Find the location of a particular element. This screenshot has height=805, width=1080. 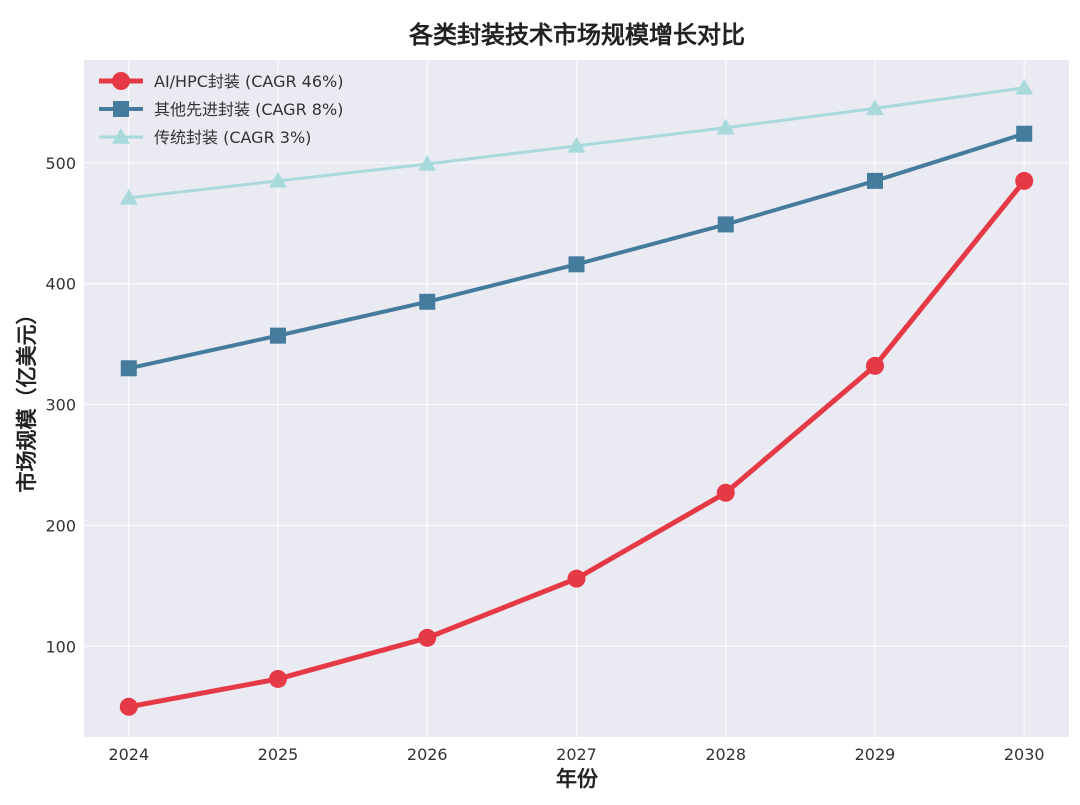

x-tick-label: 2026 is located at coordinates (427, 754).